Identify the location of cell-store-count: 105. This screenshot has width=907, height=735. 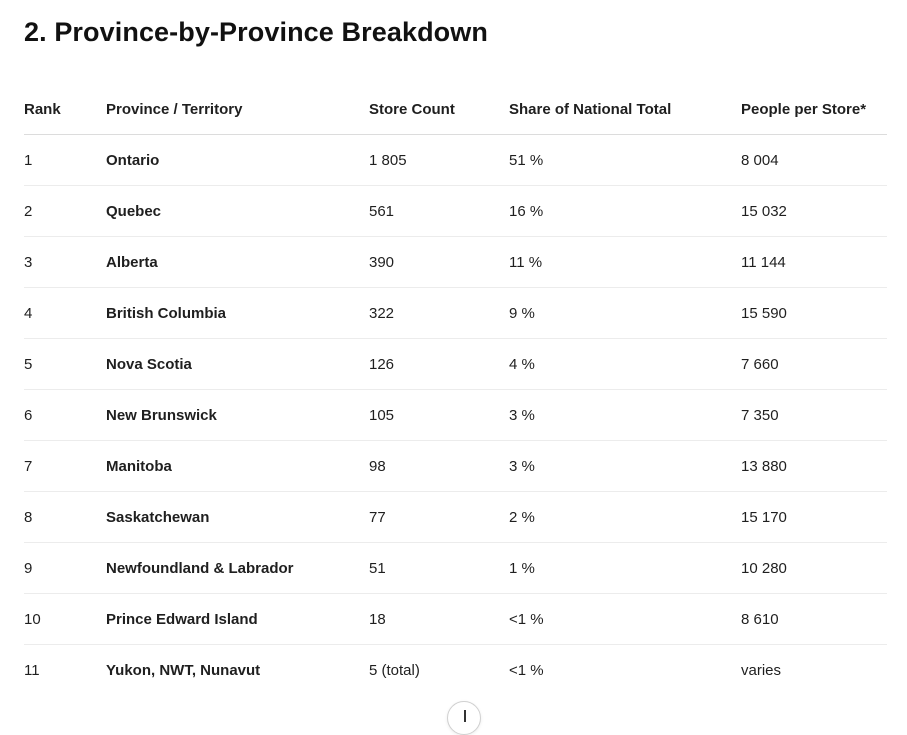
(439, 415).